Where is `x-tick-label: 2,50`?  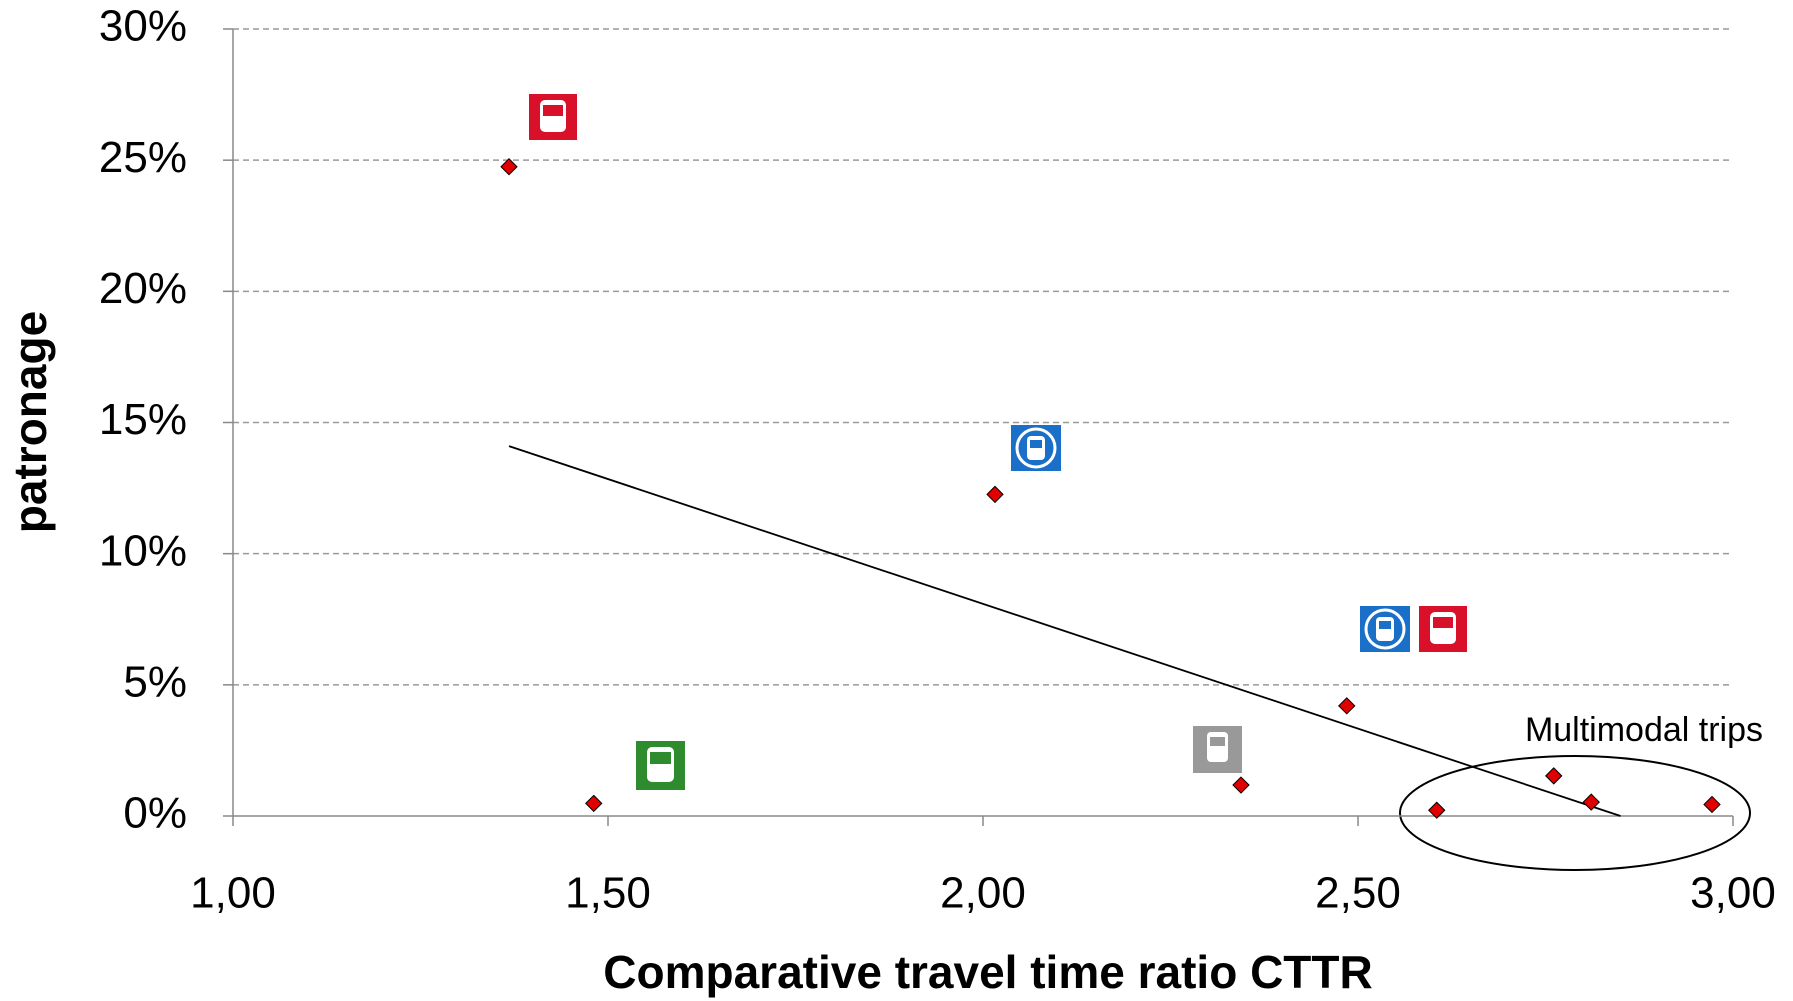 x-tick-label: 2,50 is located at coordinates (1358, 893).